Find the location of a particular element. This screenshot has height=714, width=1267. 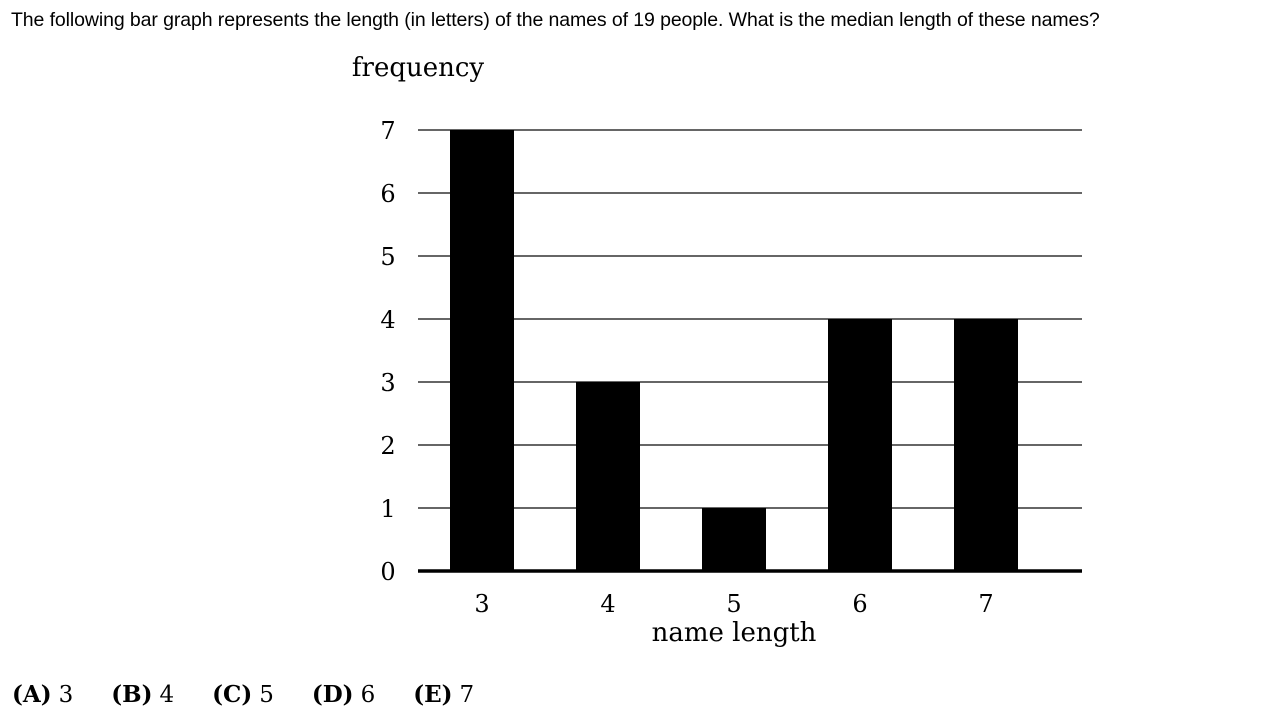

answer-value: 5 is located at coordinates (266, 695).